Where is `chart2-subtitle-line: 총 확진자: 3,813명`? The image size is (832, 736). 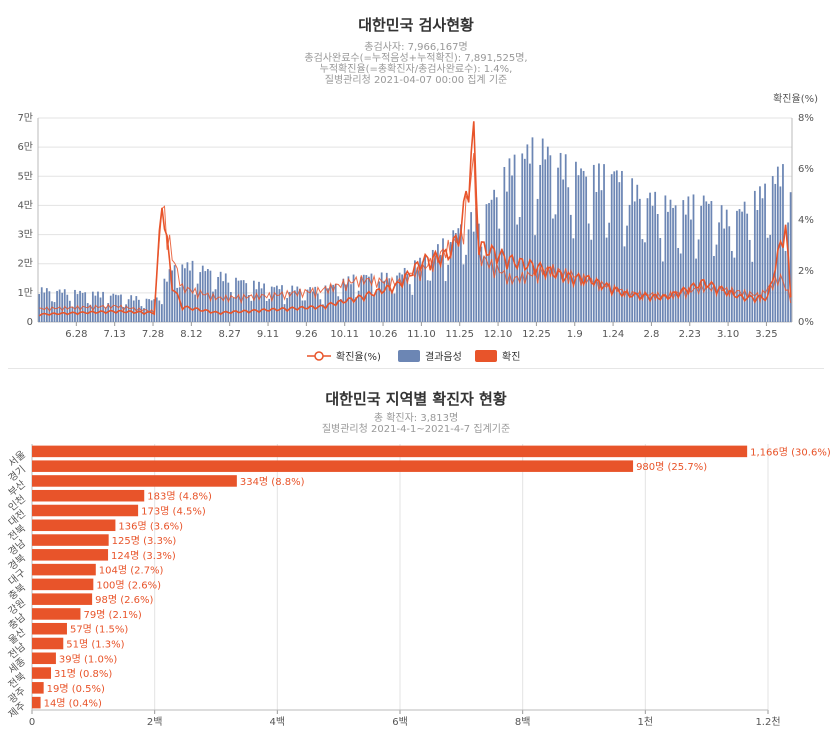
chart2-subtitle-line: 총 확진자: 3,813명 is located at coordinates (416, 418).